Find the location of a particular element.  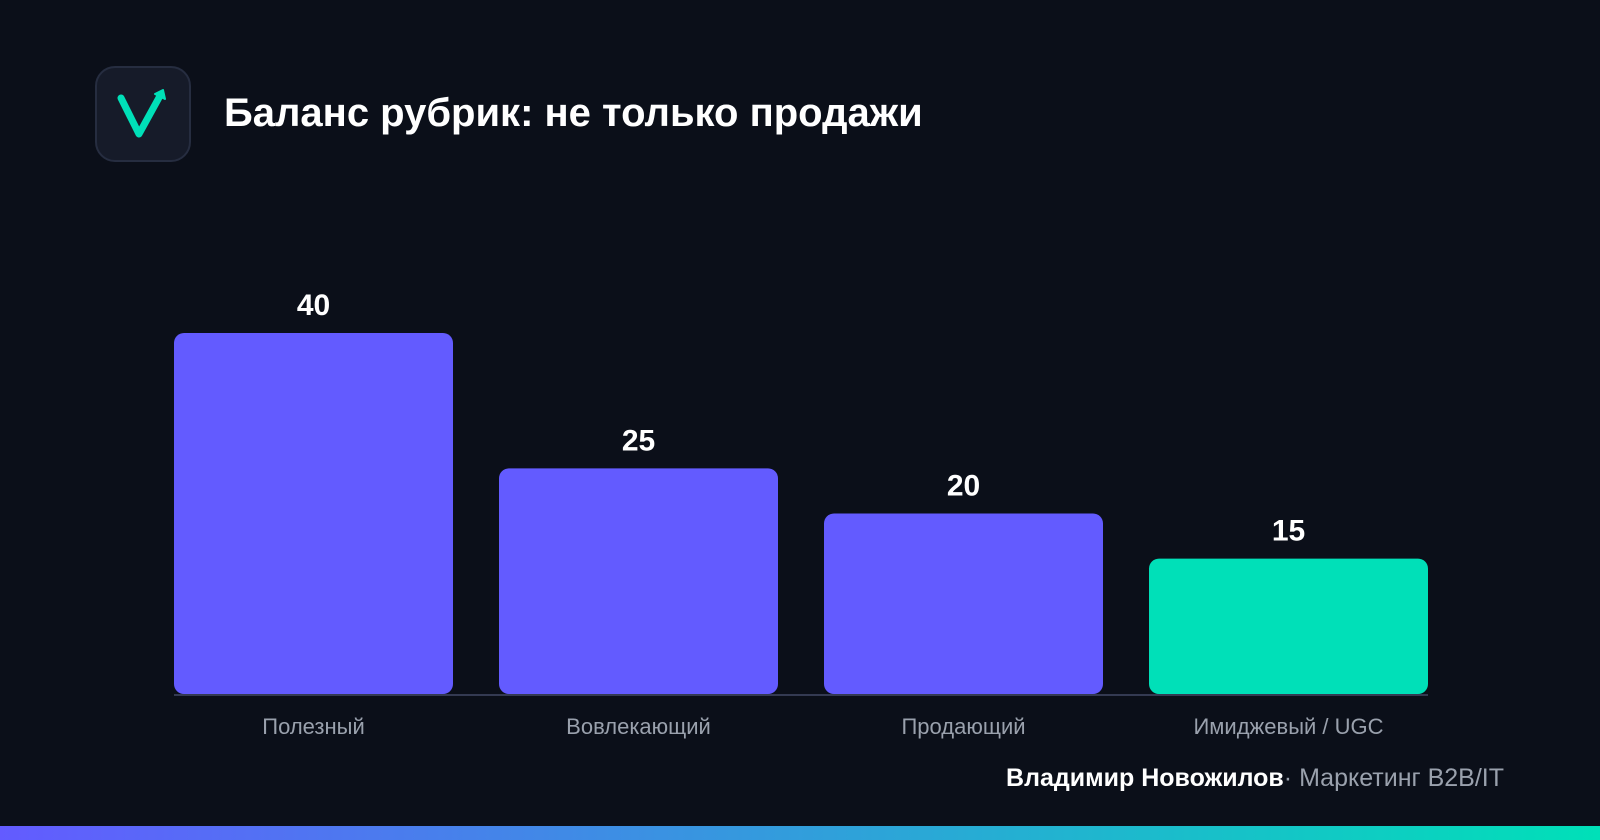

category-tick-label: Продающий is located at coordinates (963, 726).